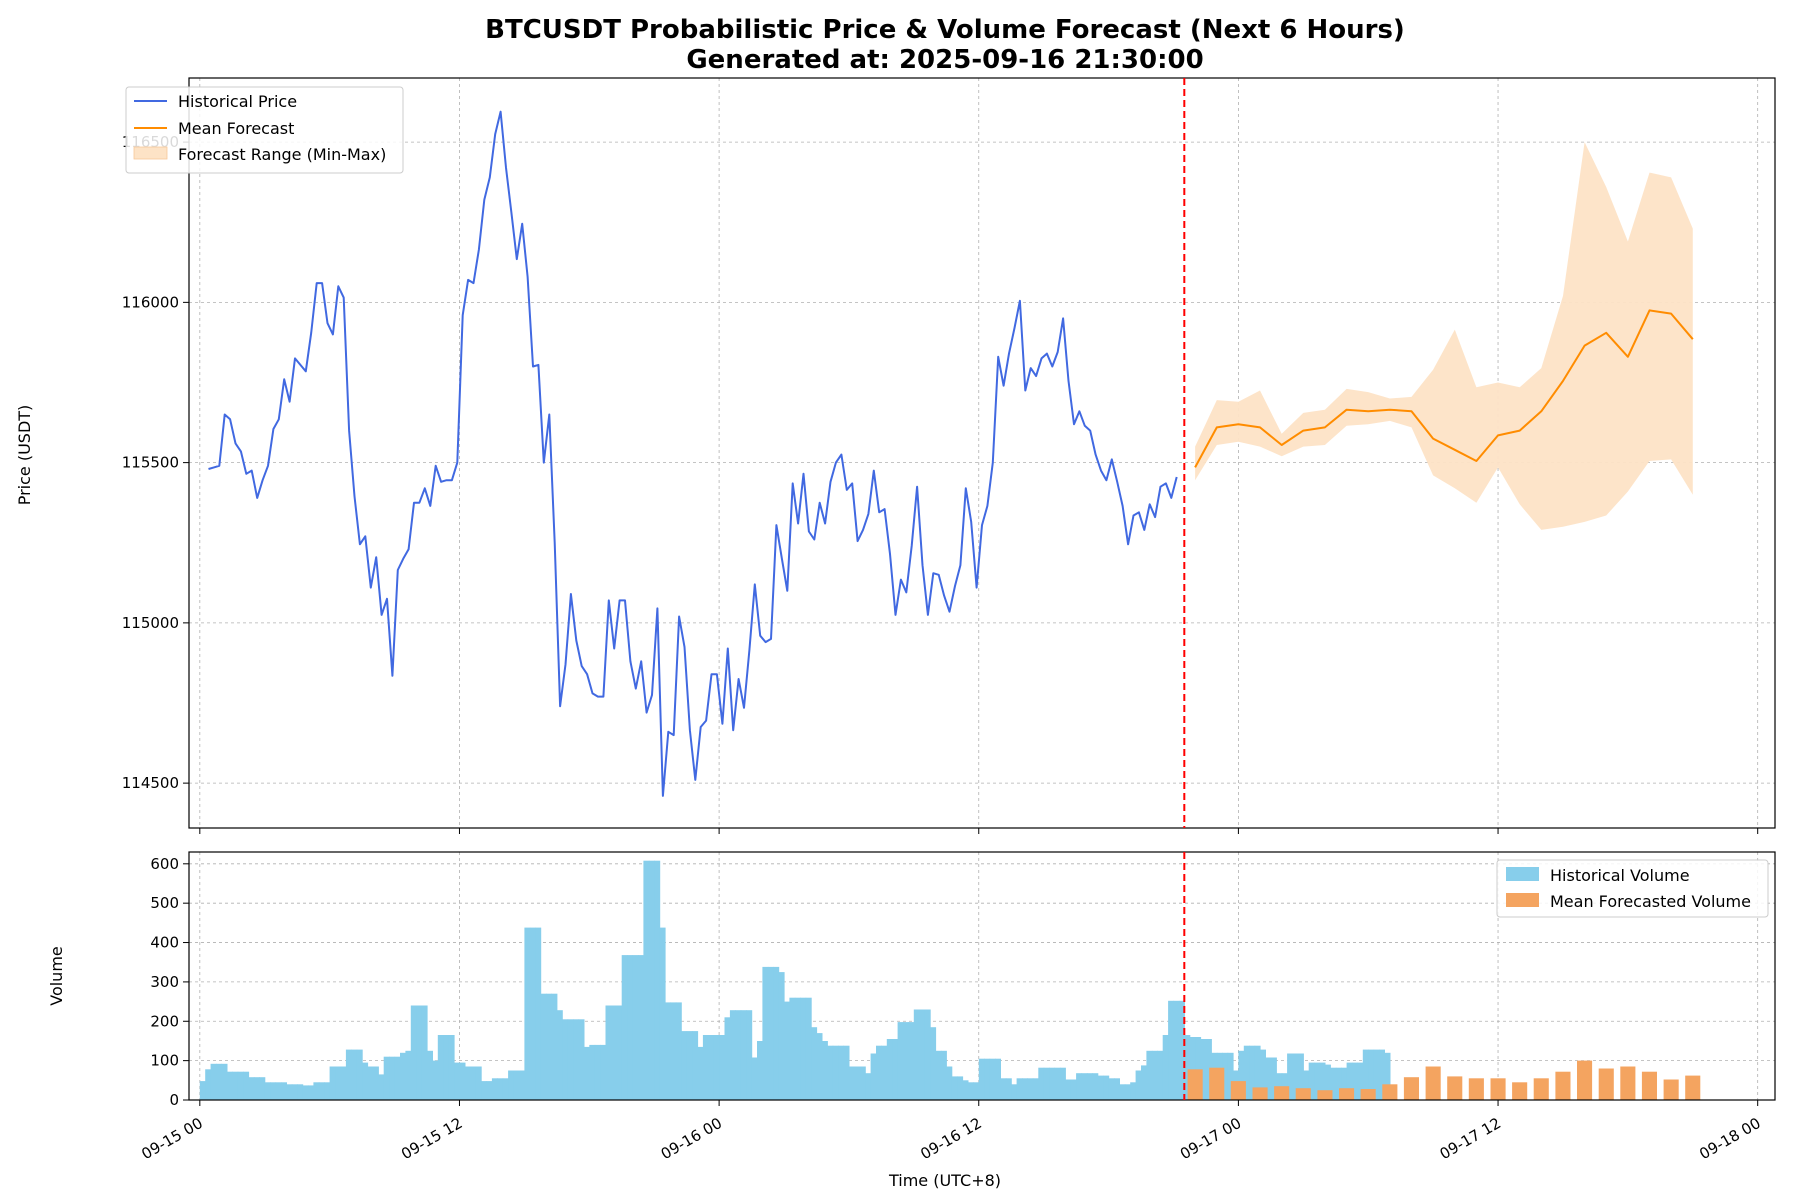  I want to click on forecast-range-area, so click(1444, 336).